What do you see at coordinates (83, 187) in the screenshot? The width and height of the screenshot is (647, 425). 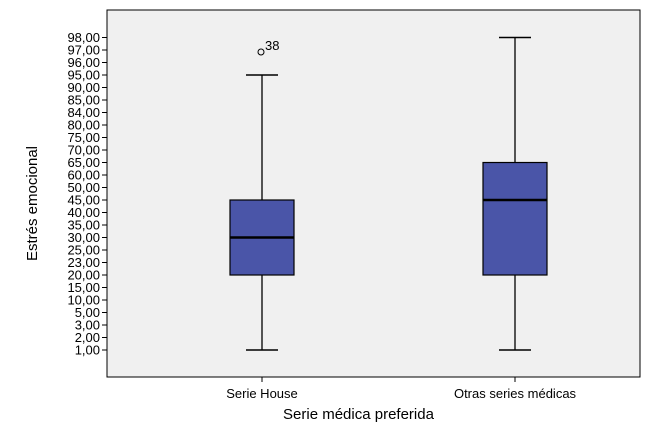 I see `y-tick-label: 50,00` at bounding box center [83, 187].